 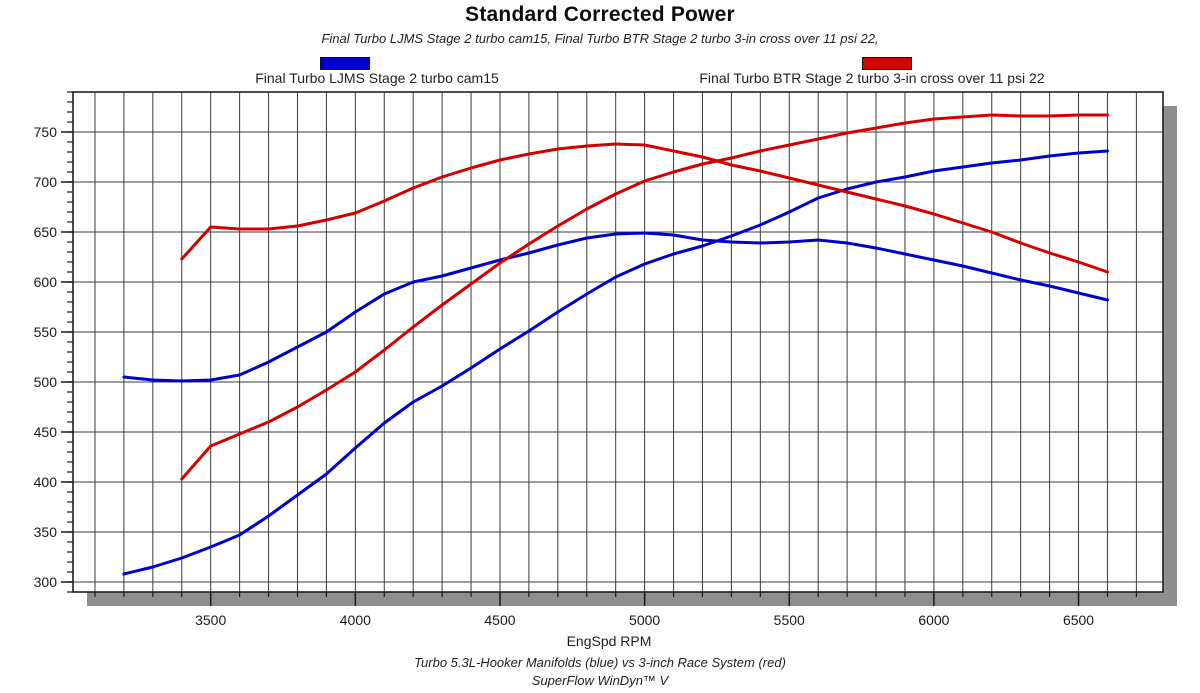 What do you see at coordinates (377, 78) in the screenshot?
I see `legend-label-blue: Final Turbo LJMS Stage 2 turbo cam15` at bounding box center [377, 78].